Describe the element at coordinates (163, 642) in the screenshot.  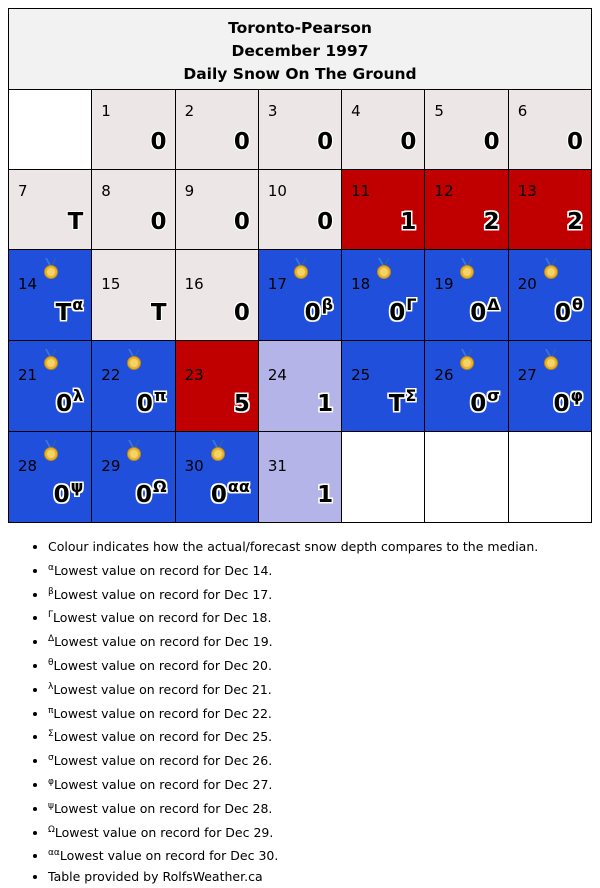
I see `footnote-text: Lowest value on record for Dec 19.` at that location.